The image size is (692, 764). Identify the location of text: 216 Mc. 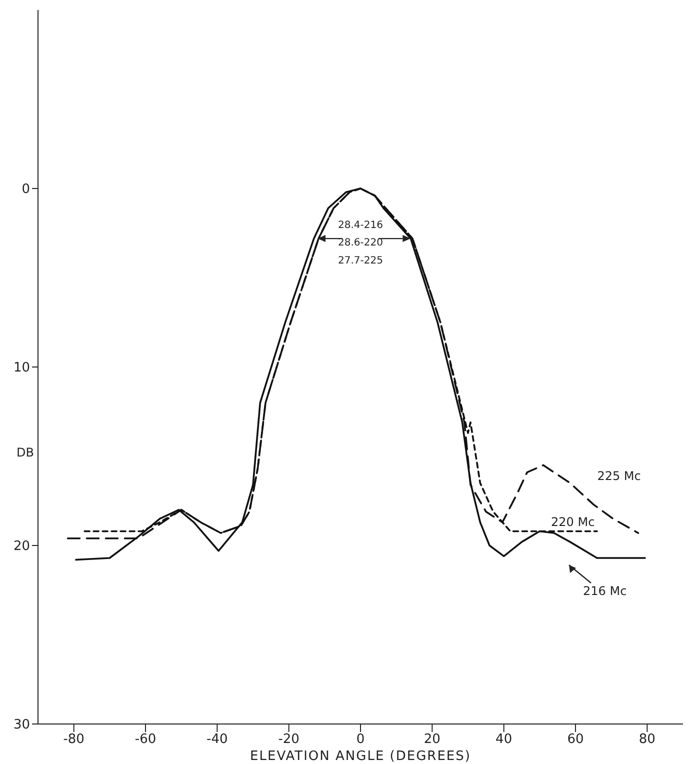
(605, 591).